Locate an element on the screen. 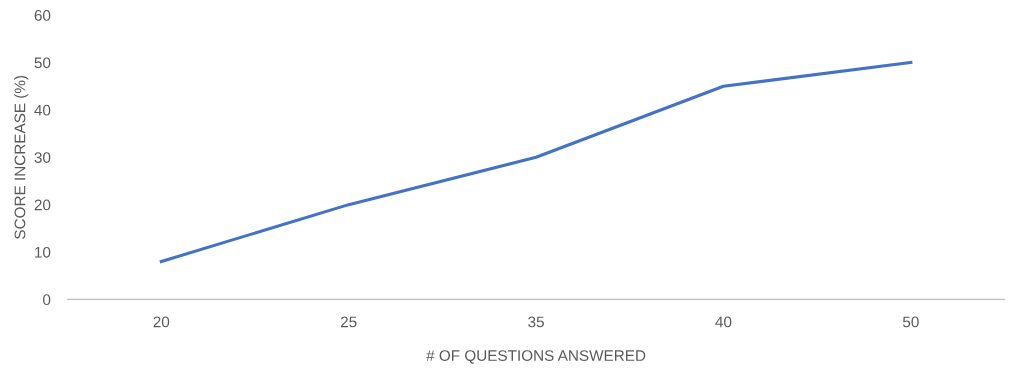 The height and width of the screenshot is (379, 1024). x-tick-label: 20 is located at coordinates (161, 322).